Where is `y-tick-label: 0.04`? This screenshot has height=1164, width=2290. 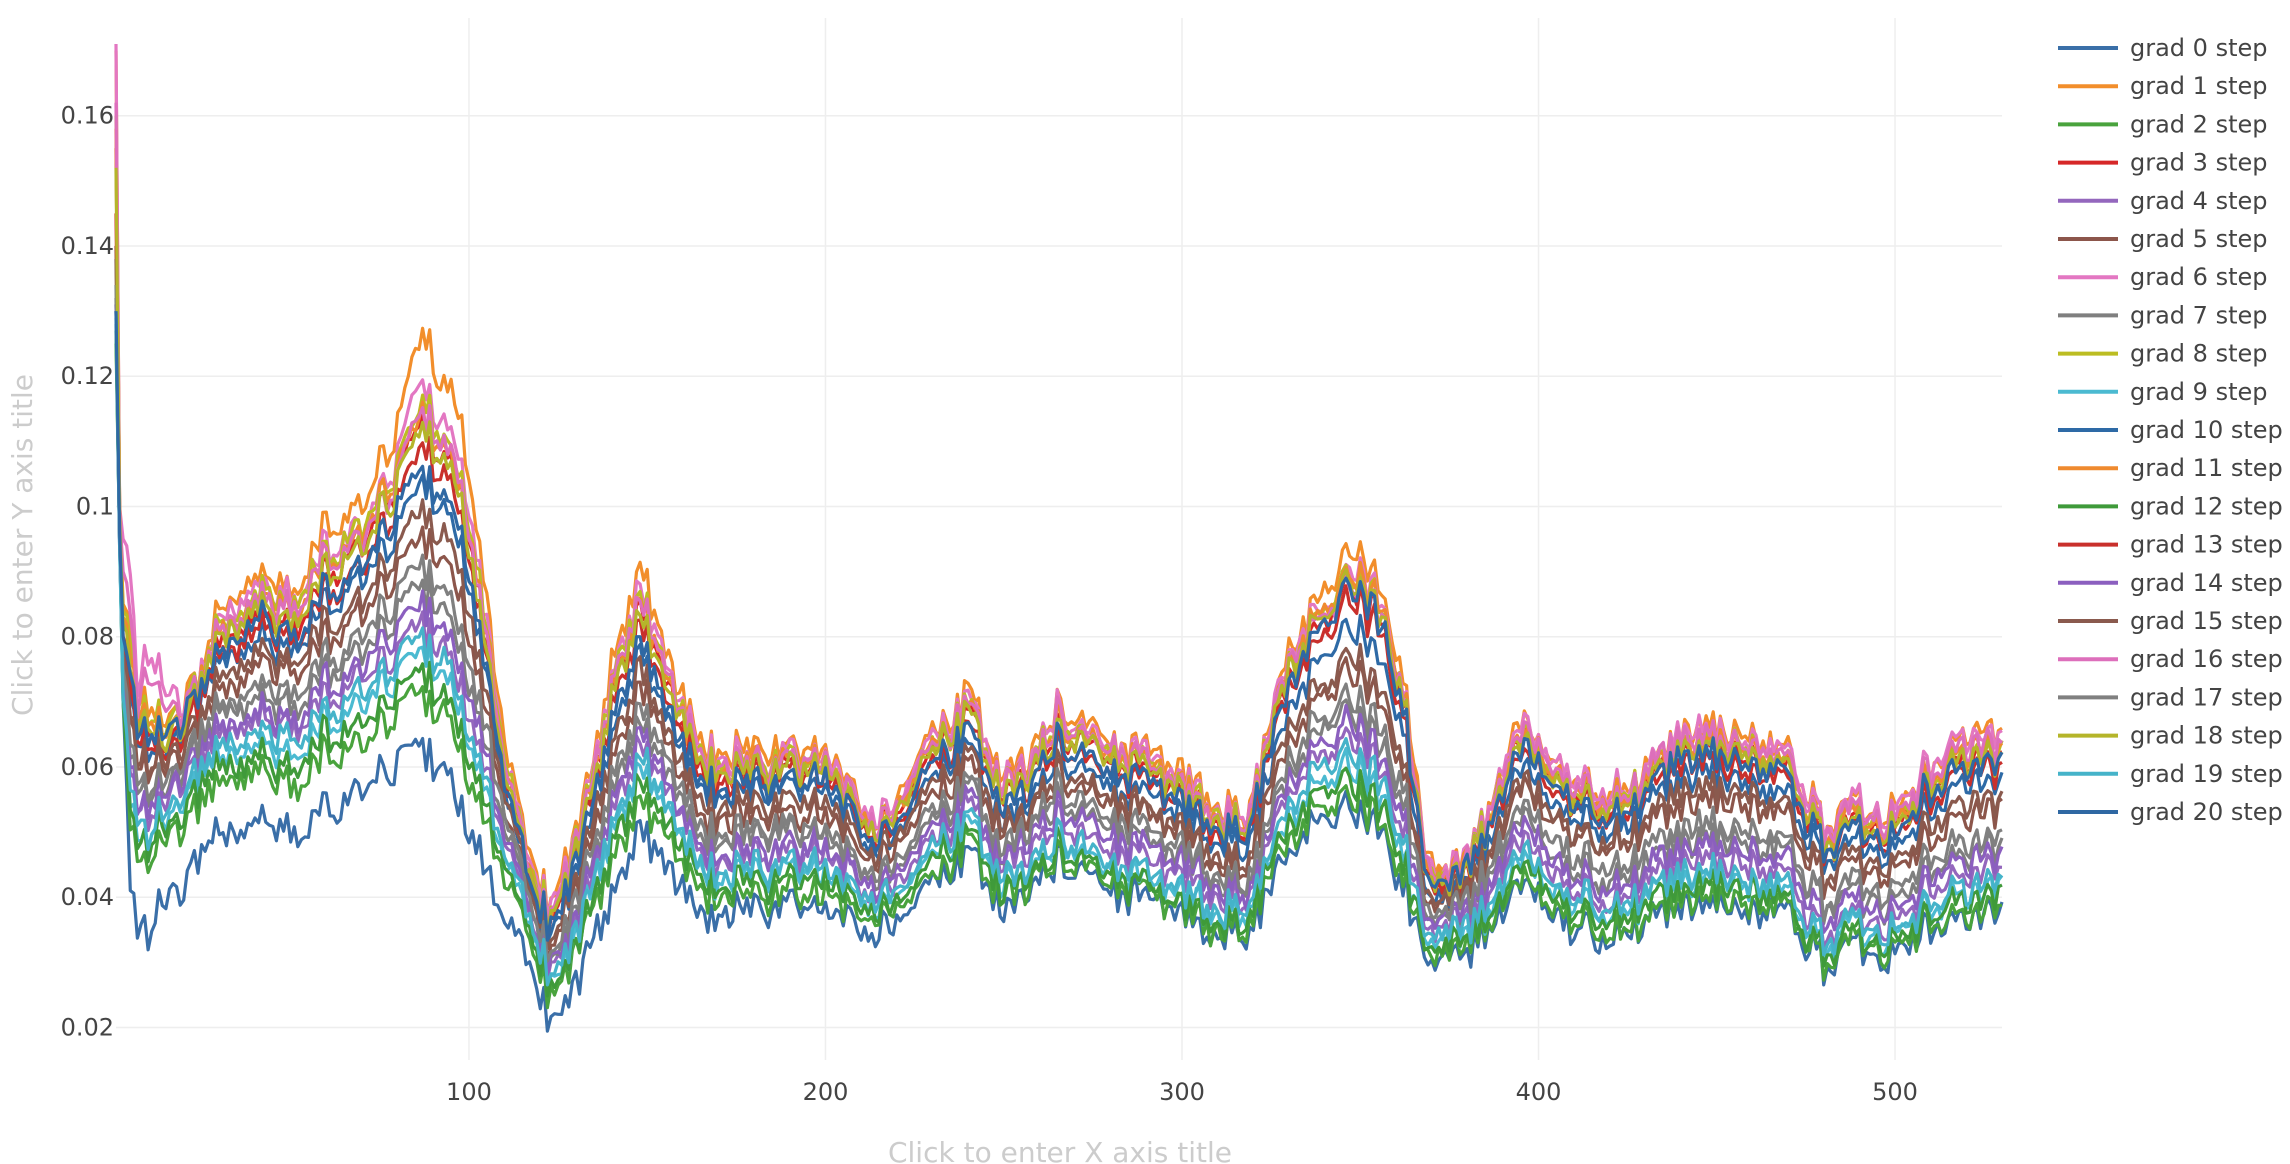
y-tick-label: 0.04 is located at coordinates (87, 897).